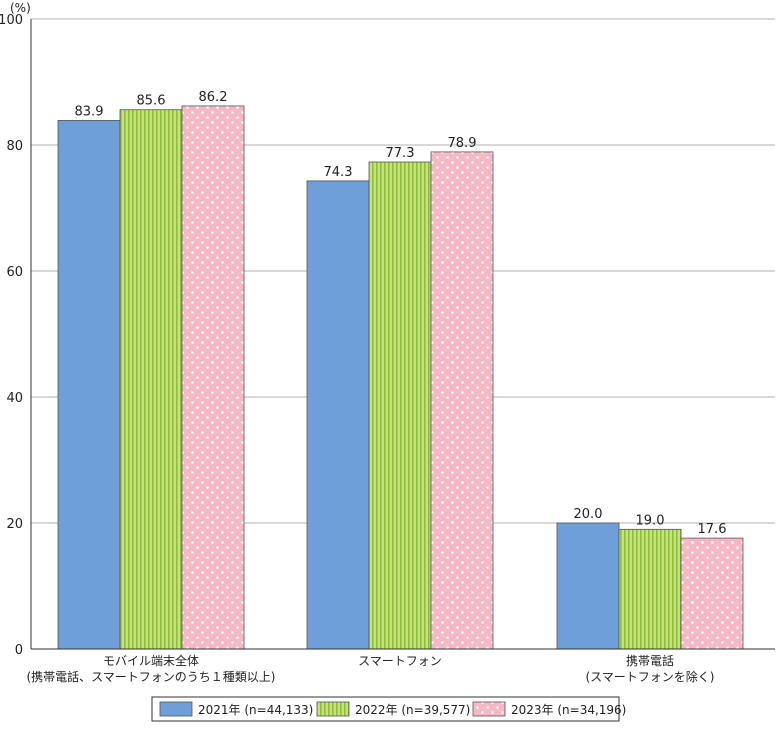 The width and height of the screenshot is (776, 730). What do you see at coordinates (650, 660) in the screenshot?
I see `x-category-label: 携帯電話` at bounding box center [650, 660].